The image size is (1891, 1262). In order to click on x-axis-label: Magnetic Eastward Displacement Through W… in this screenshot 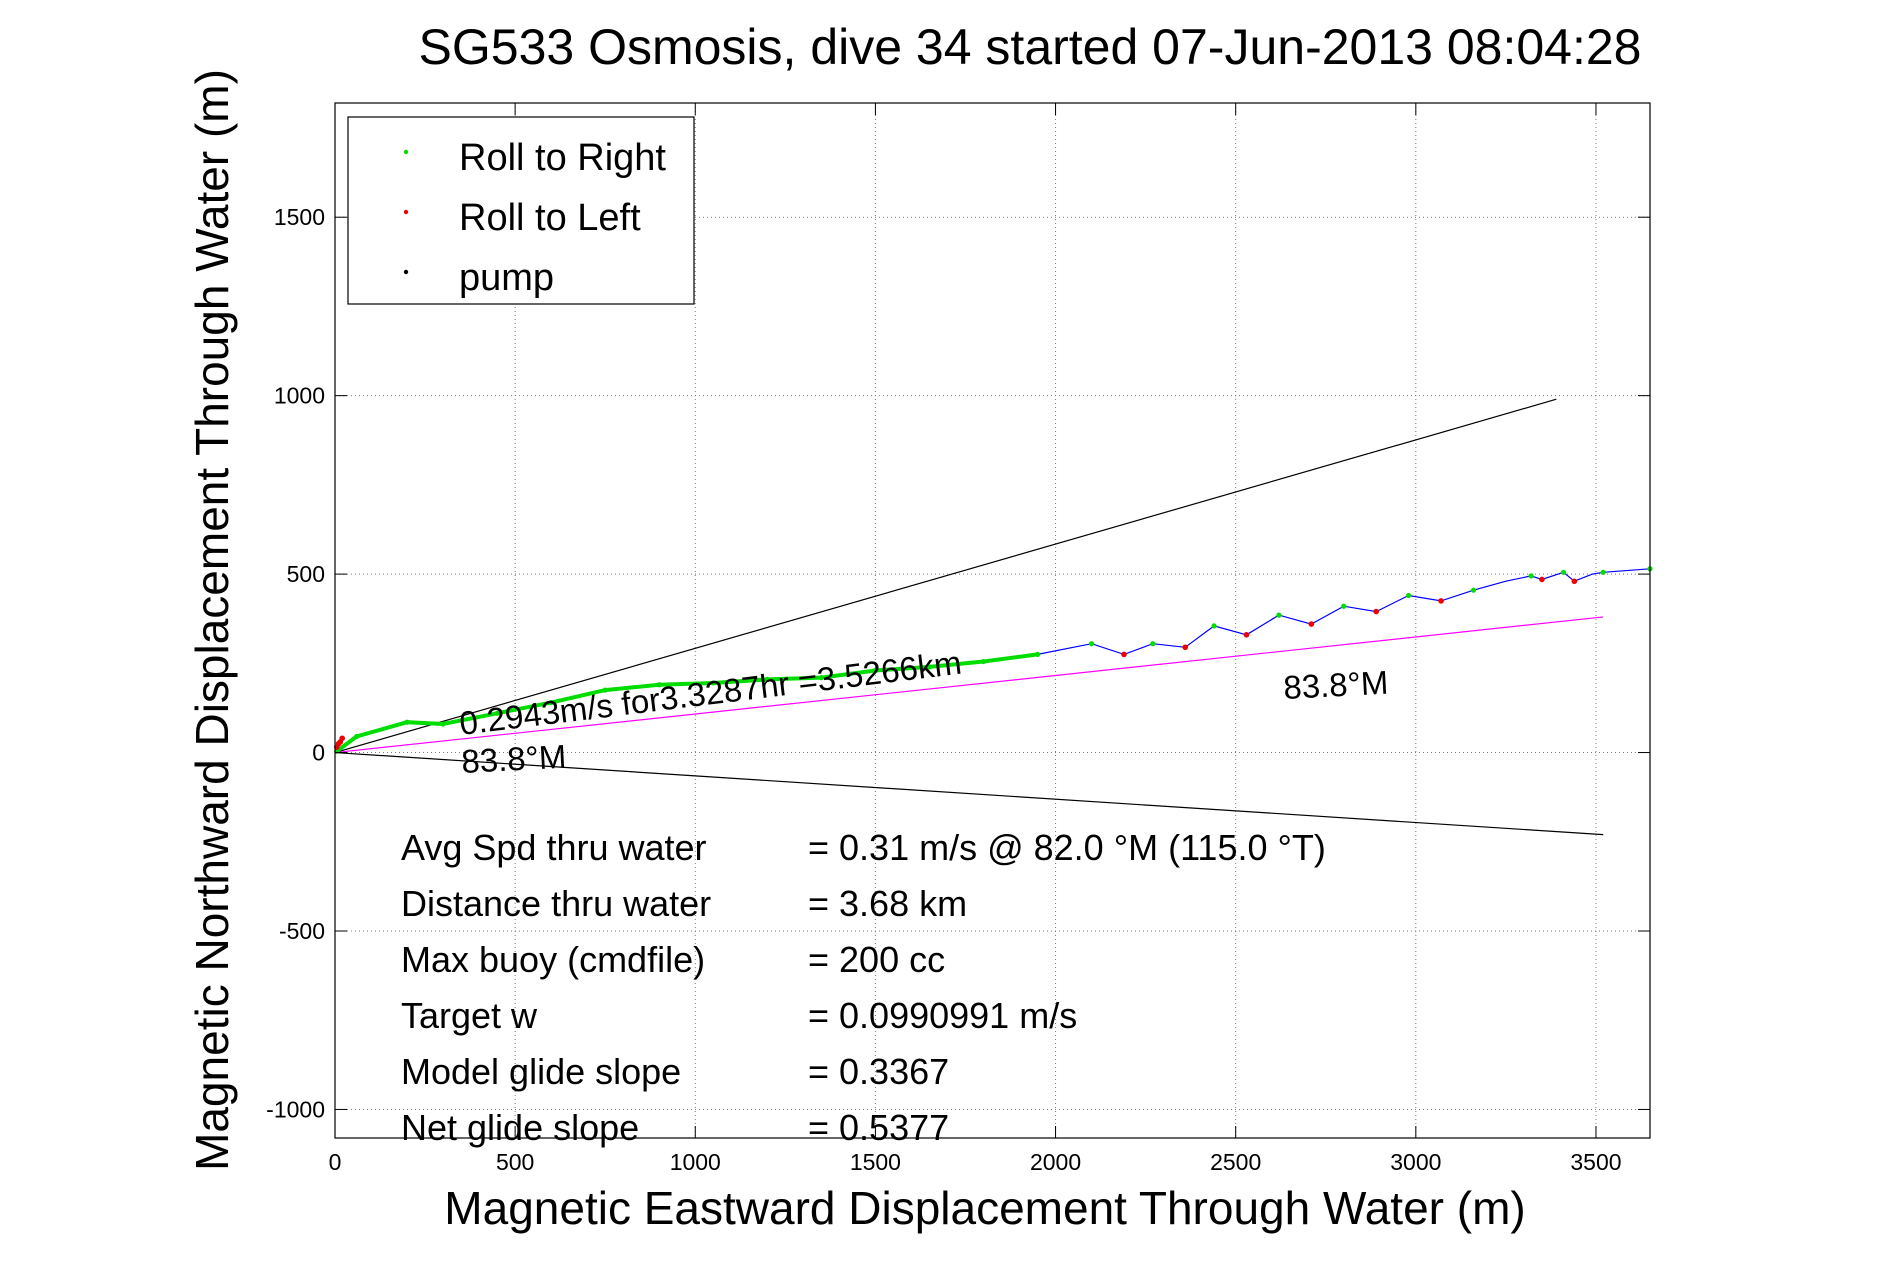, I will do `click(984, 1208)`.